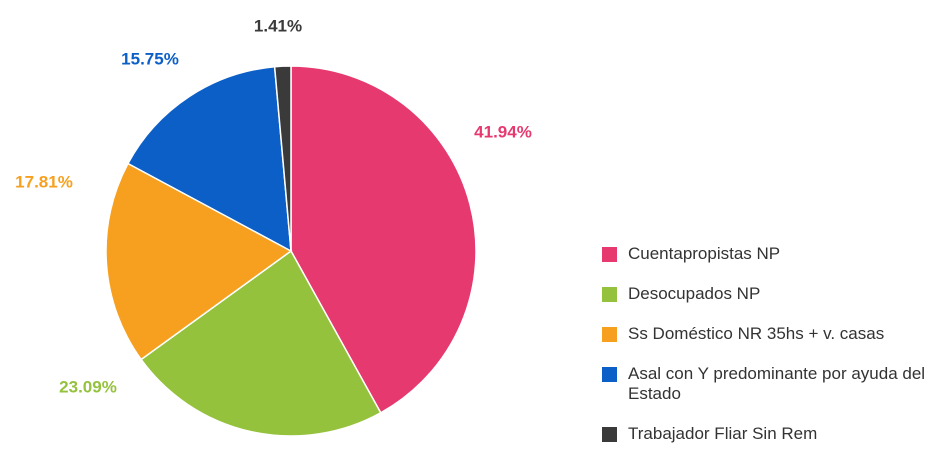 This screenshot has height=464, width=945. I want to click on legend-item: Desocupados NP, so click(770, 294).